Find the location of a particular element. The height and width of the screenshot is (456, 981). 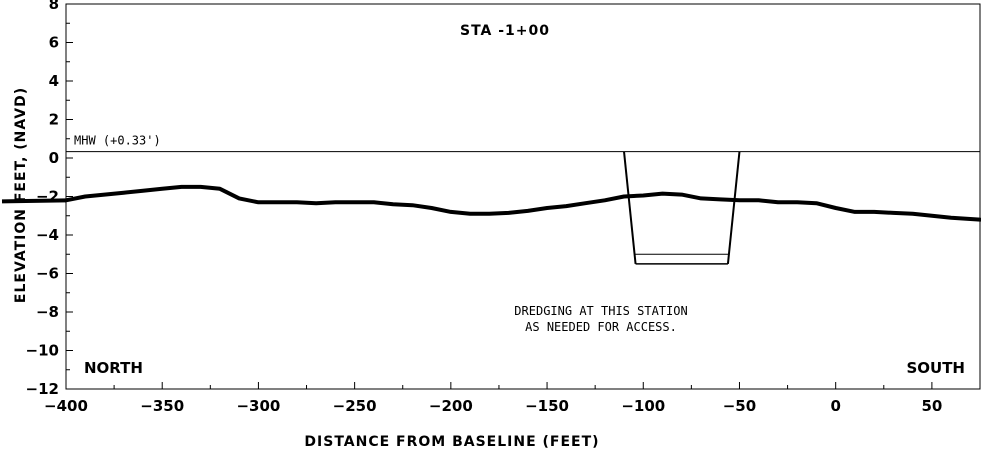

x-tick-label: −50 is located at coordinates (739, 406).